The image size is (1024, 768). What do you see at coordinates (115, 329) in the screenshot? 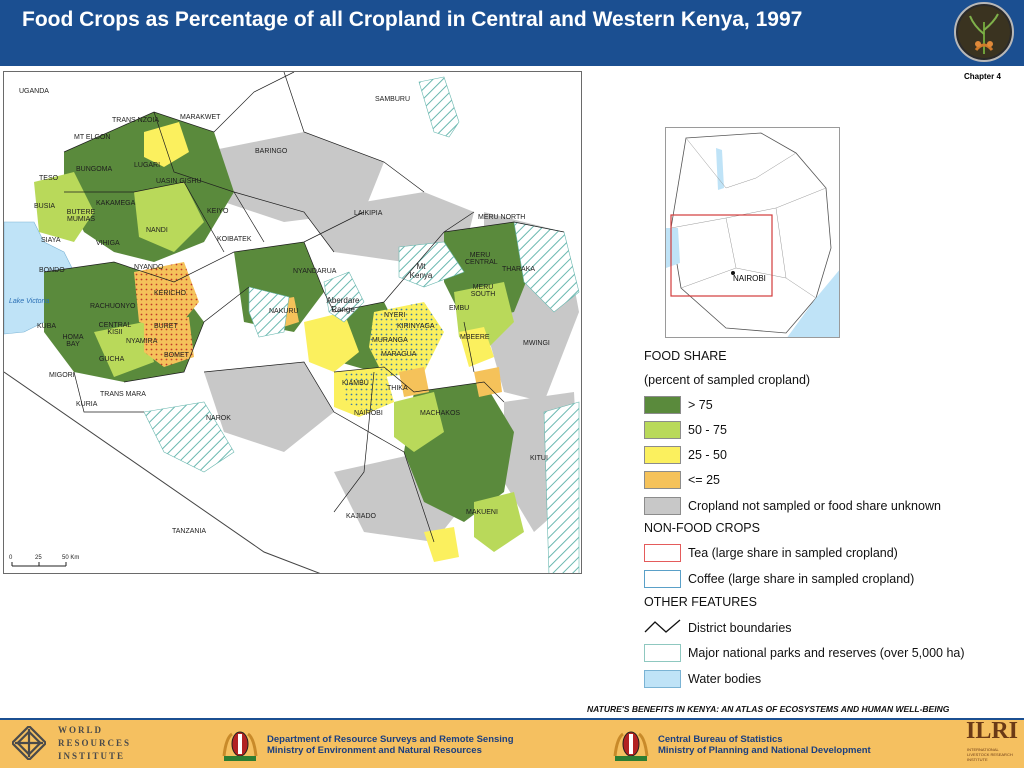
I see `map-label-central-kisii: CENTRAL KISII` at bounding box center [115, 329].